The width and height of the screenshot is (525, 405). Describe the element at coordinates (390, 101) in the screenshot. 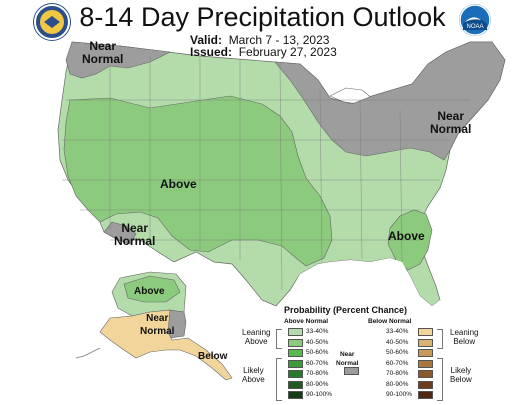

I see `near-normal-ne-region` at that location.